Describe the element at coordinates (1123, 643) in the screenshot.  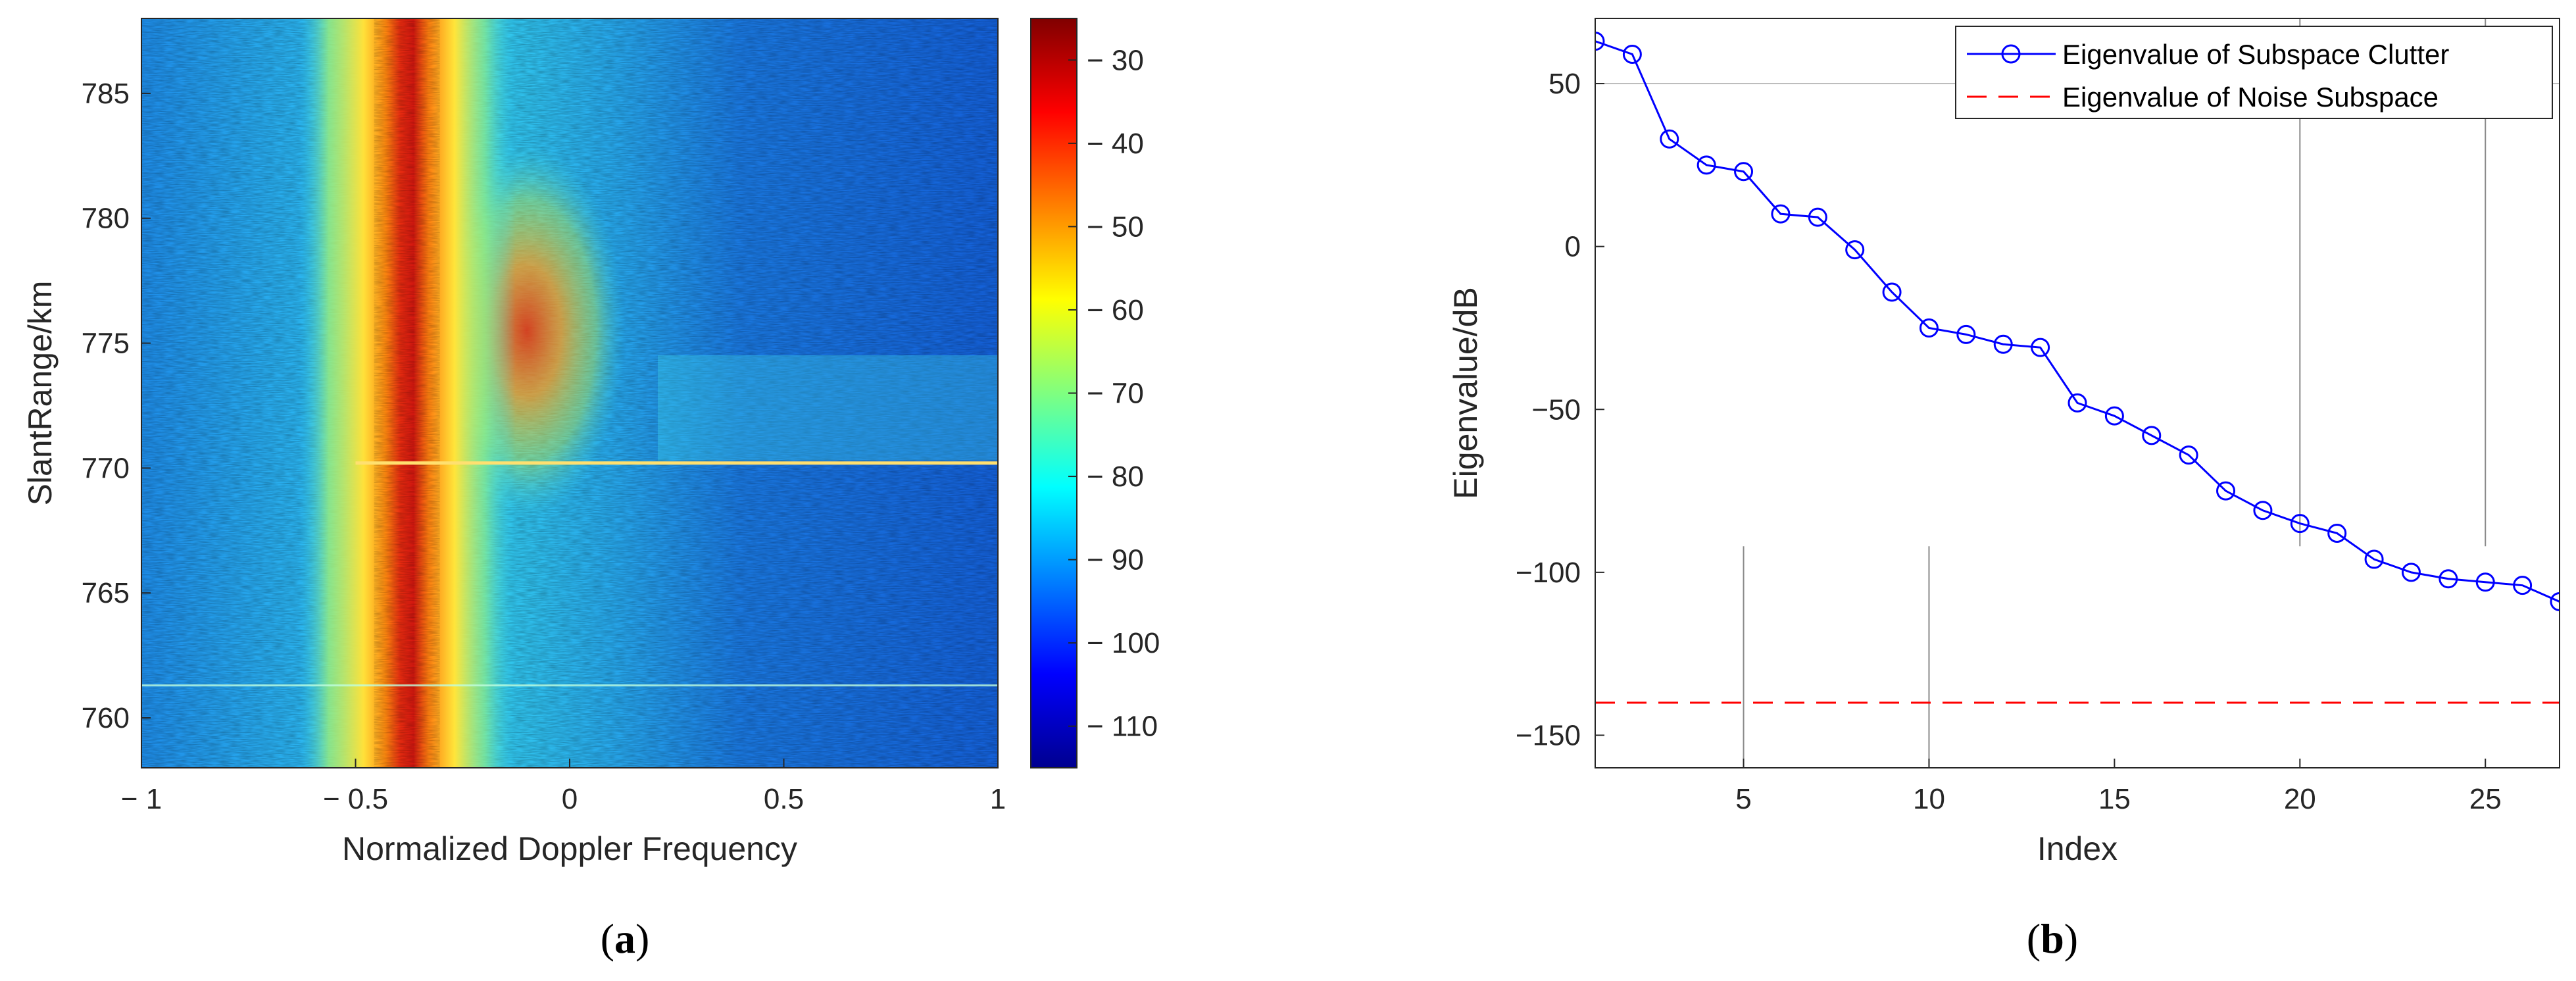
I see `colorbar-tick-label: − 100` at that location.